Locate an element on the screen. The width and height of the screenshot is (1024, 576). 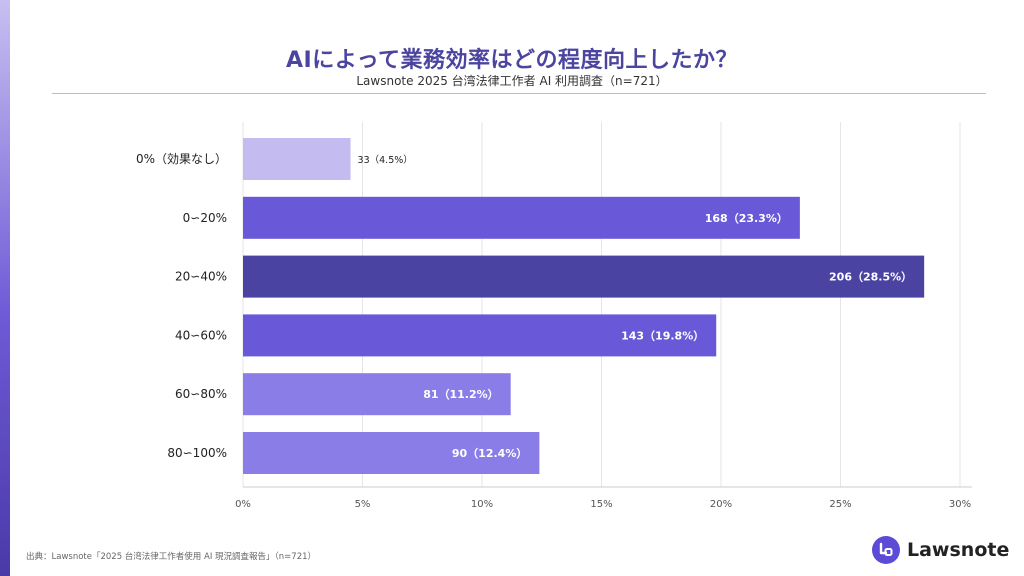
category-label: 0∽20% is located at coordinates (205, 218).